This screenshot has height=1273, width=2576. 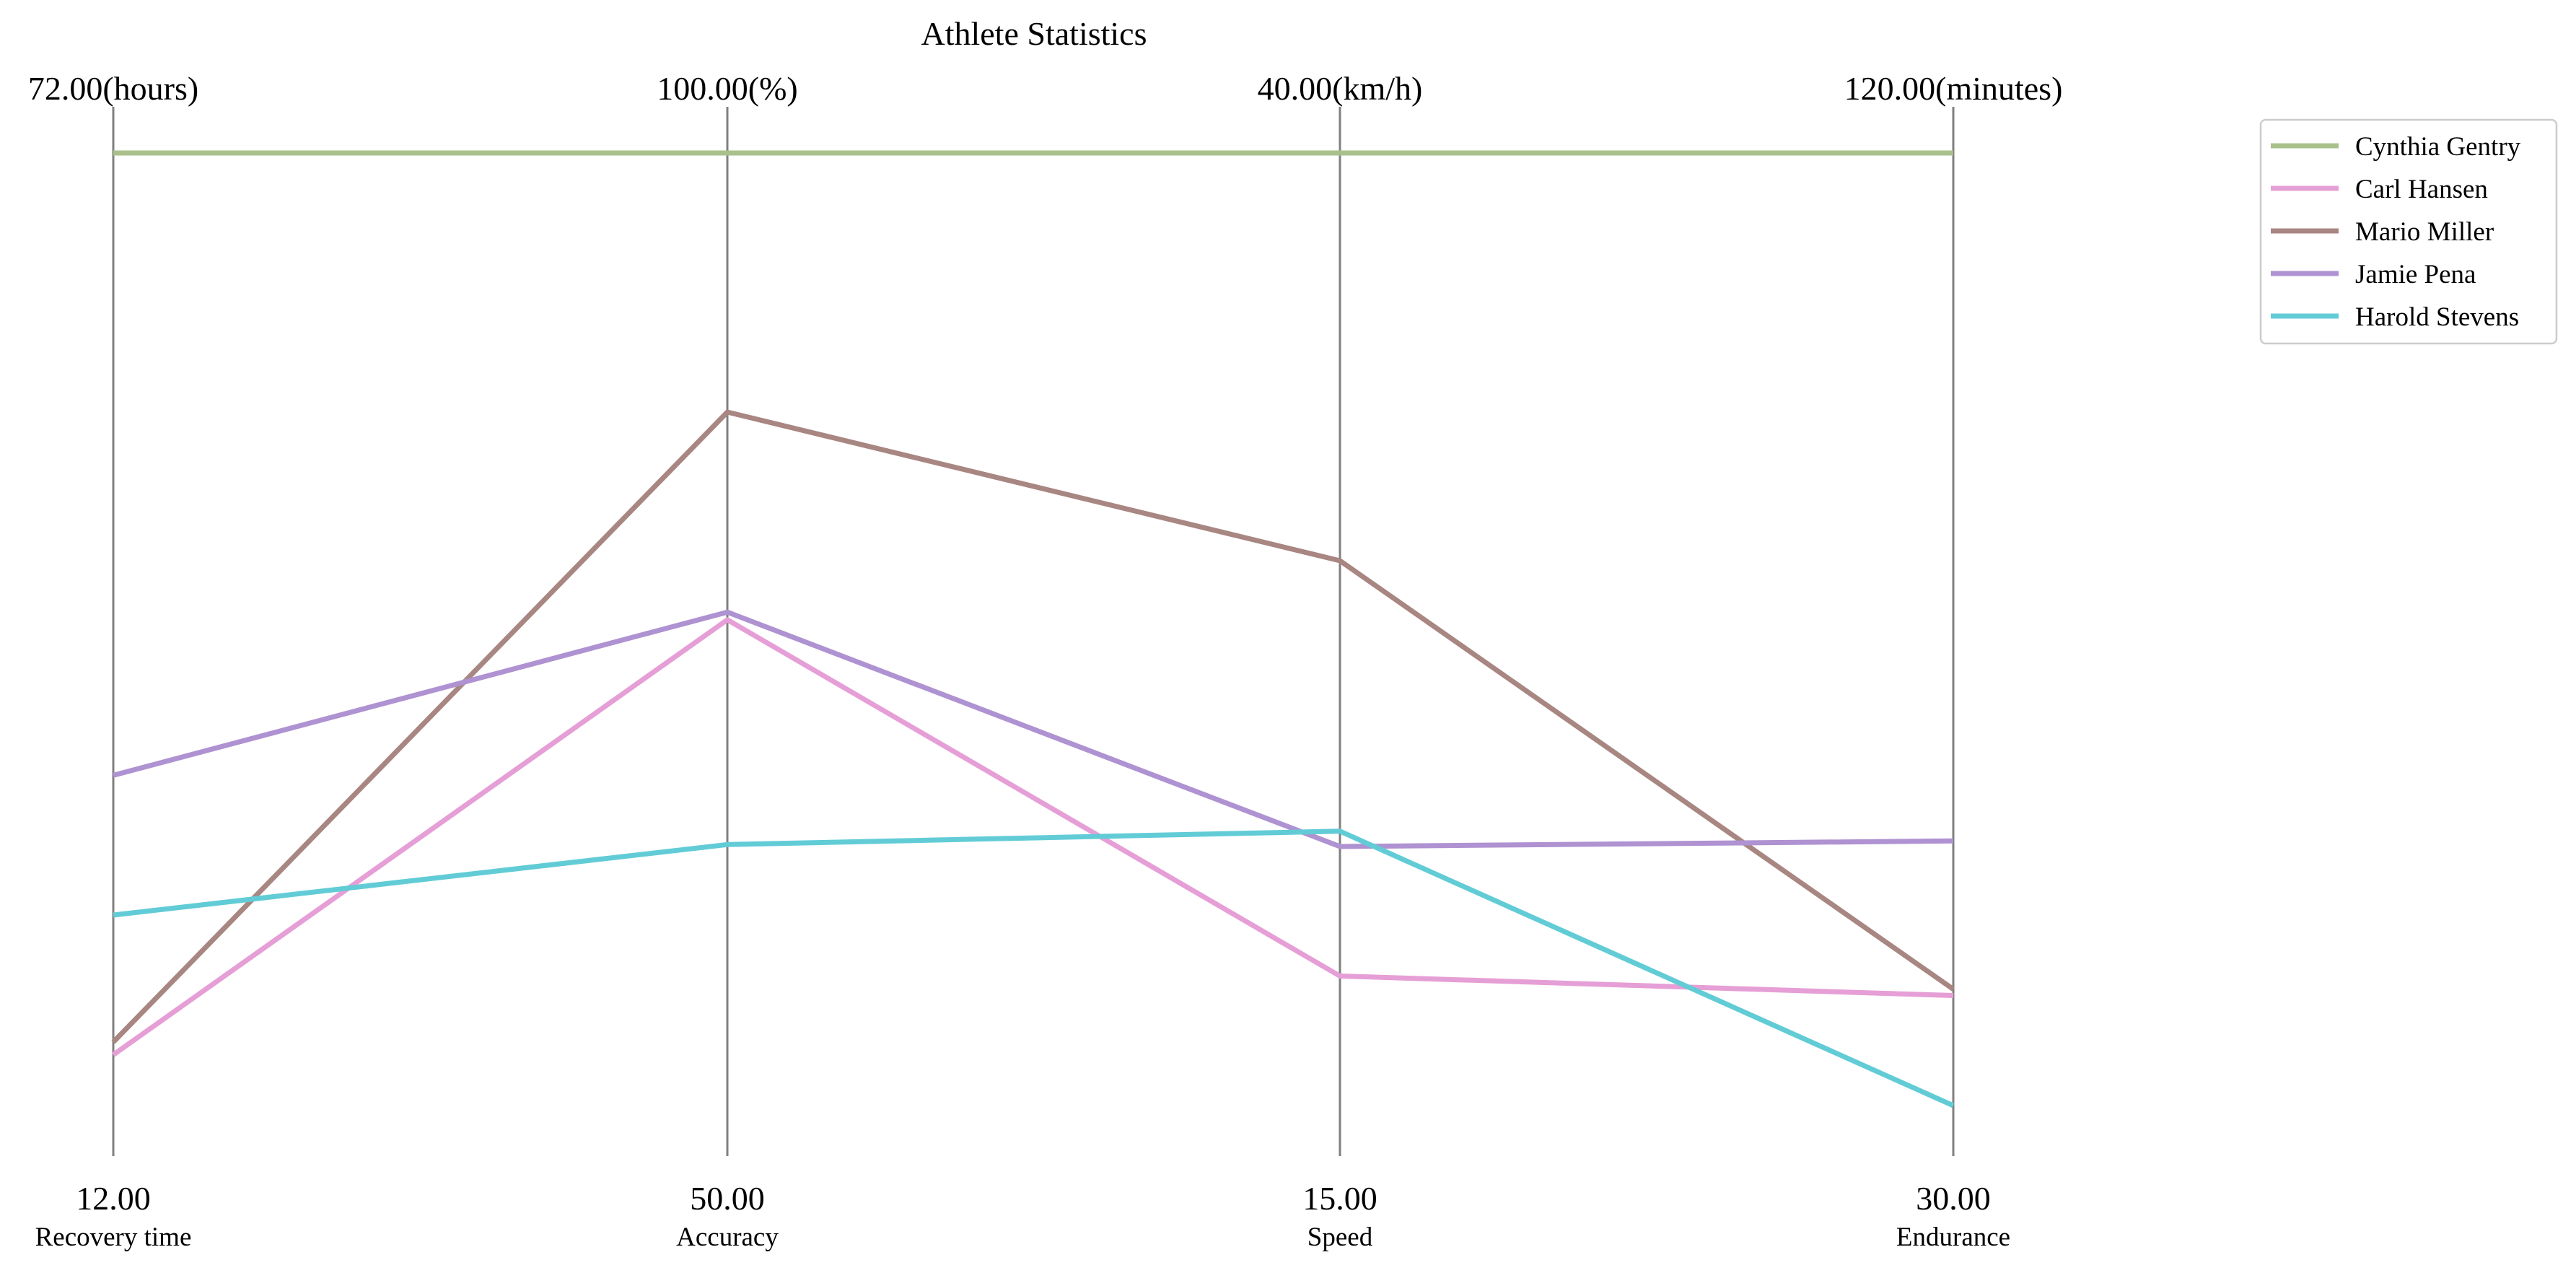 I want to click on series-line-jamie-pena, so click(x=1033, y=729).